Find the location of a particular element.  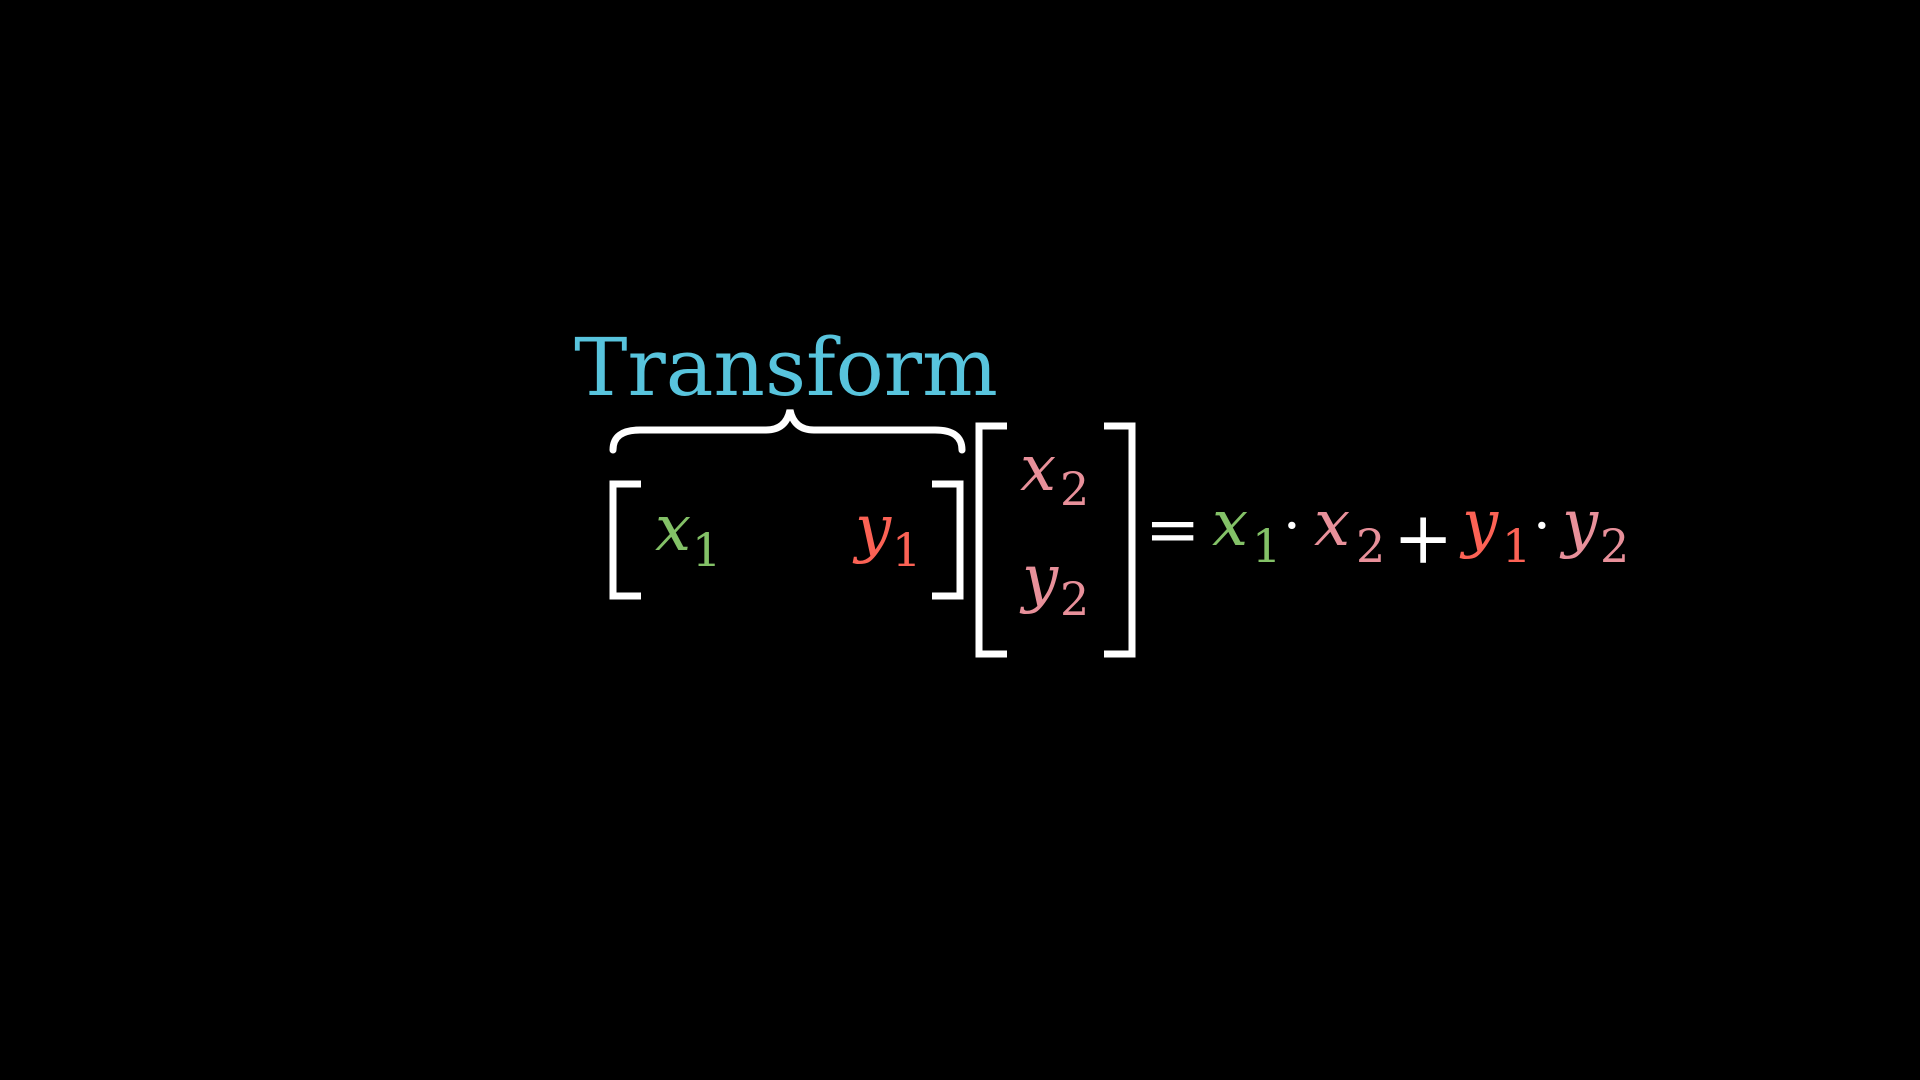

row-vector-right-bracket is located at coordinates (948, 540).